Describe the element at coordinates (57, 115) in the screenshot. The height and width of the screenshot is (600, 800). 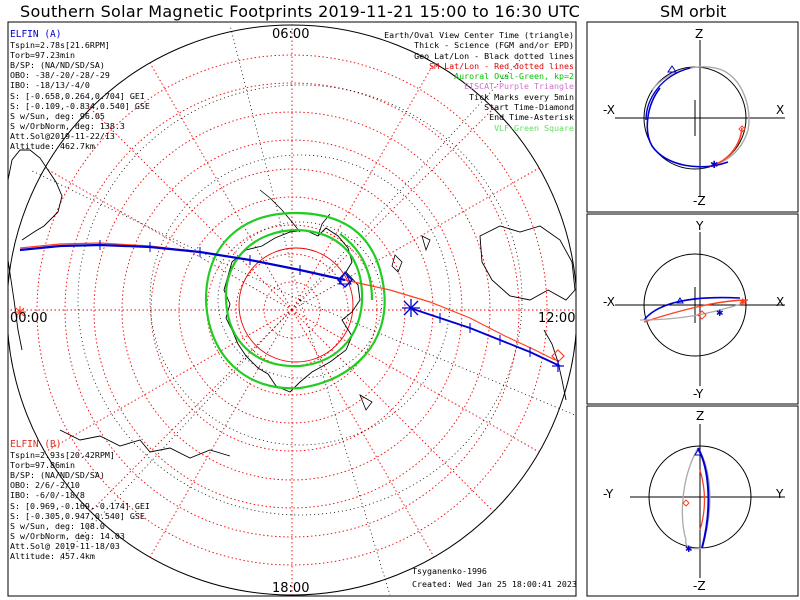
I see `elfin-a-line: S w/Sun, deg: 96.05` at that location.